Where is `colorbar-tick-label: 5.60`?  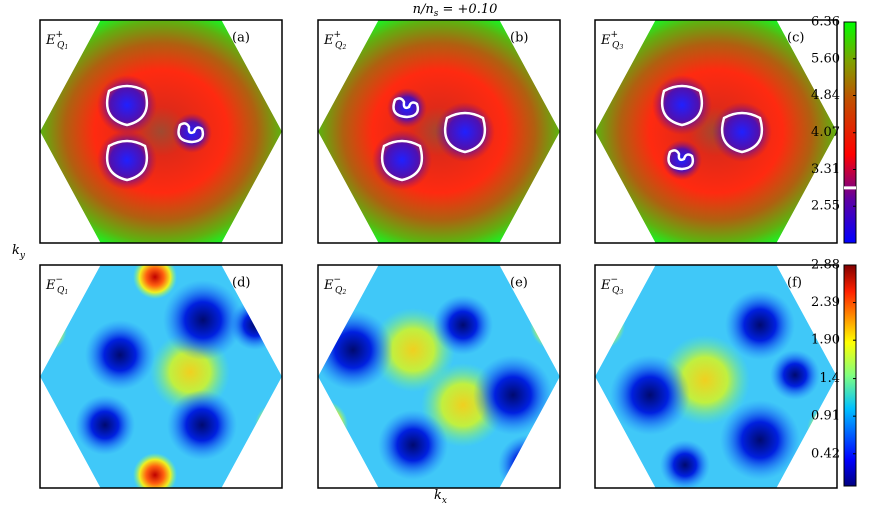
colorbar-tick-label: 5.60 is located at coordinates (825, 58).